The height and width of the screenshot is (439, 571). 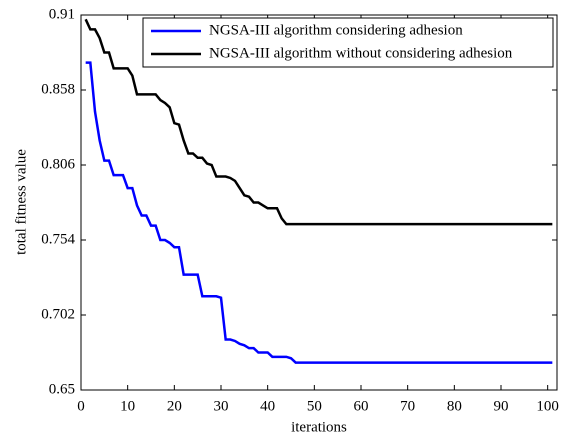 I want to click on x-tick-label: 70, so click(x=407, y=406).